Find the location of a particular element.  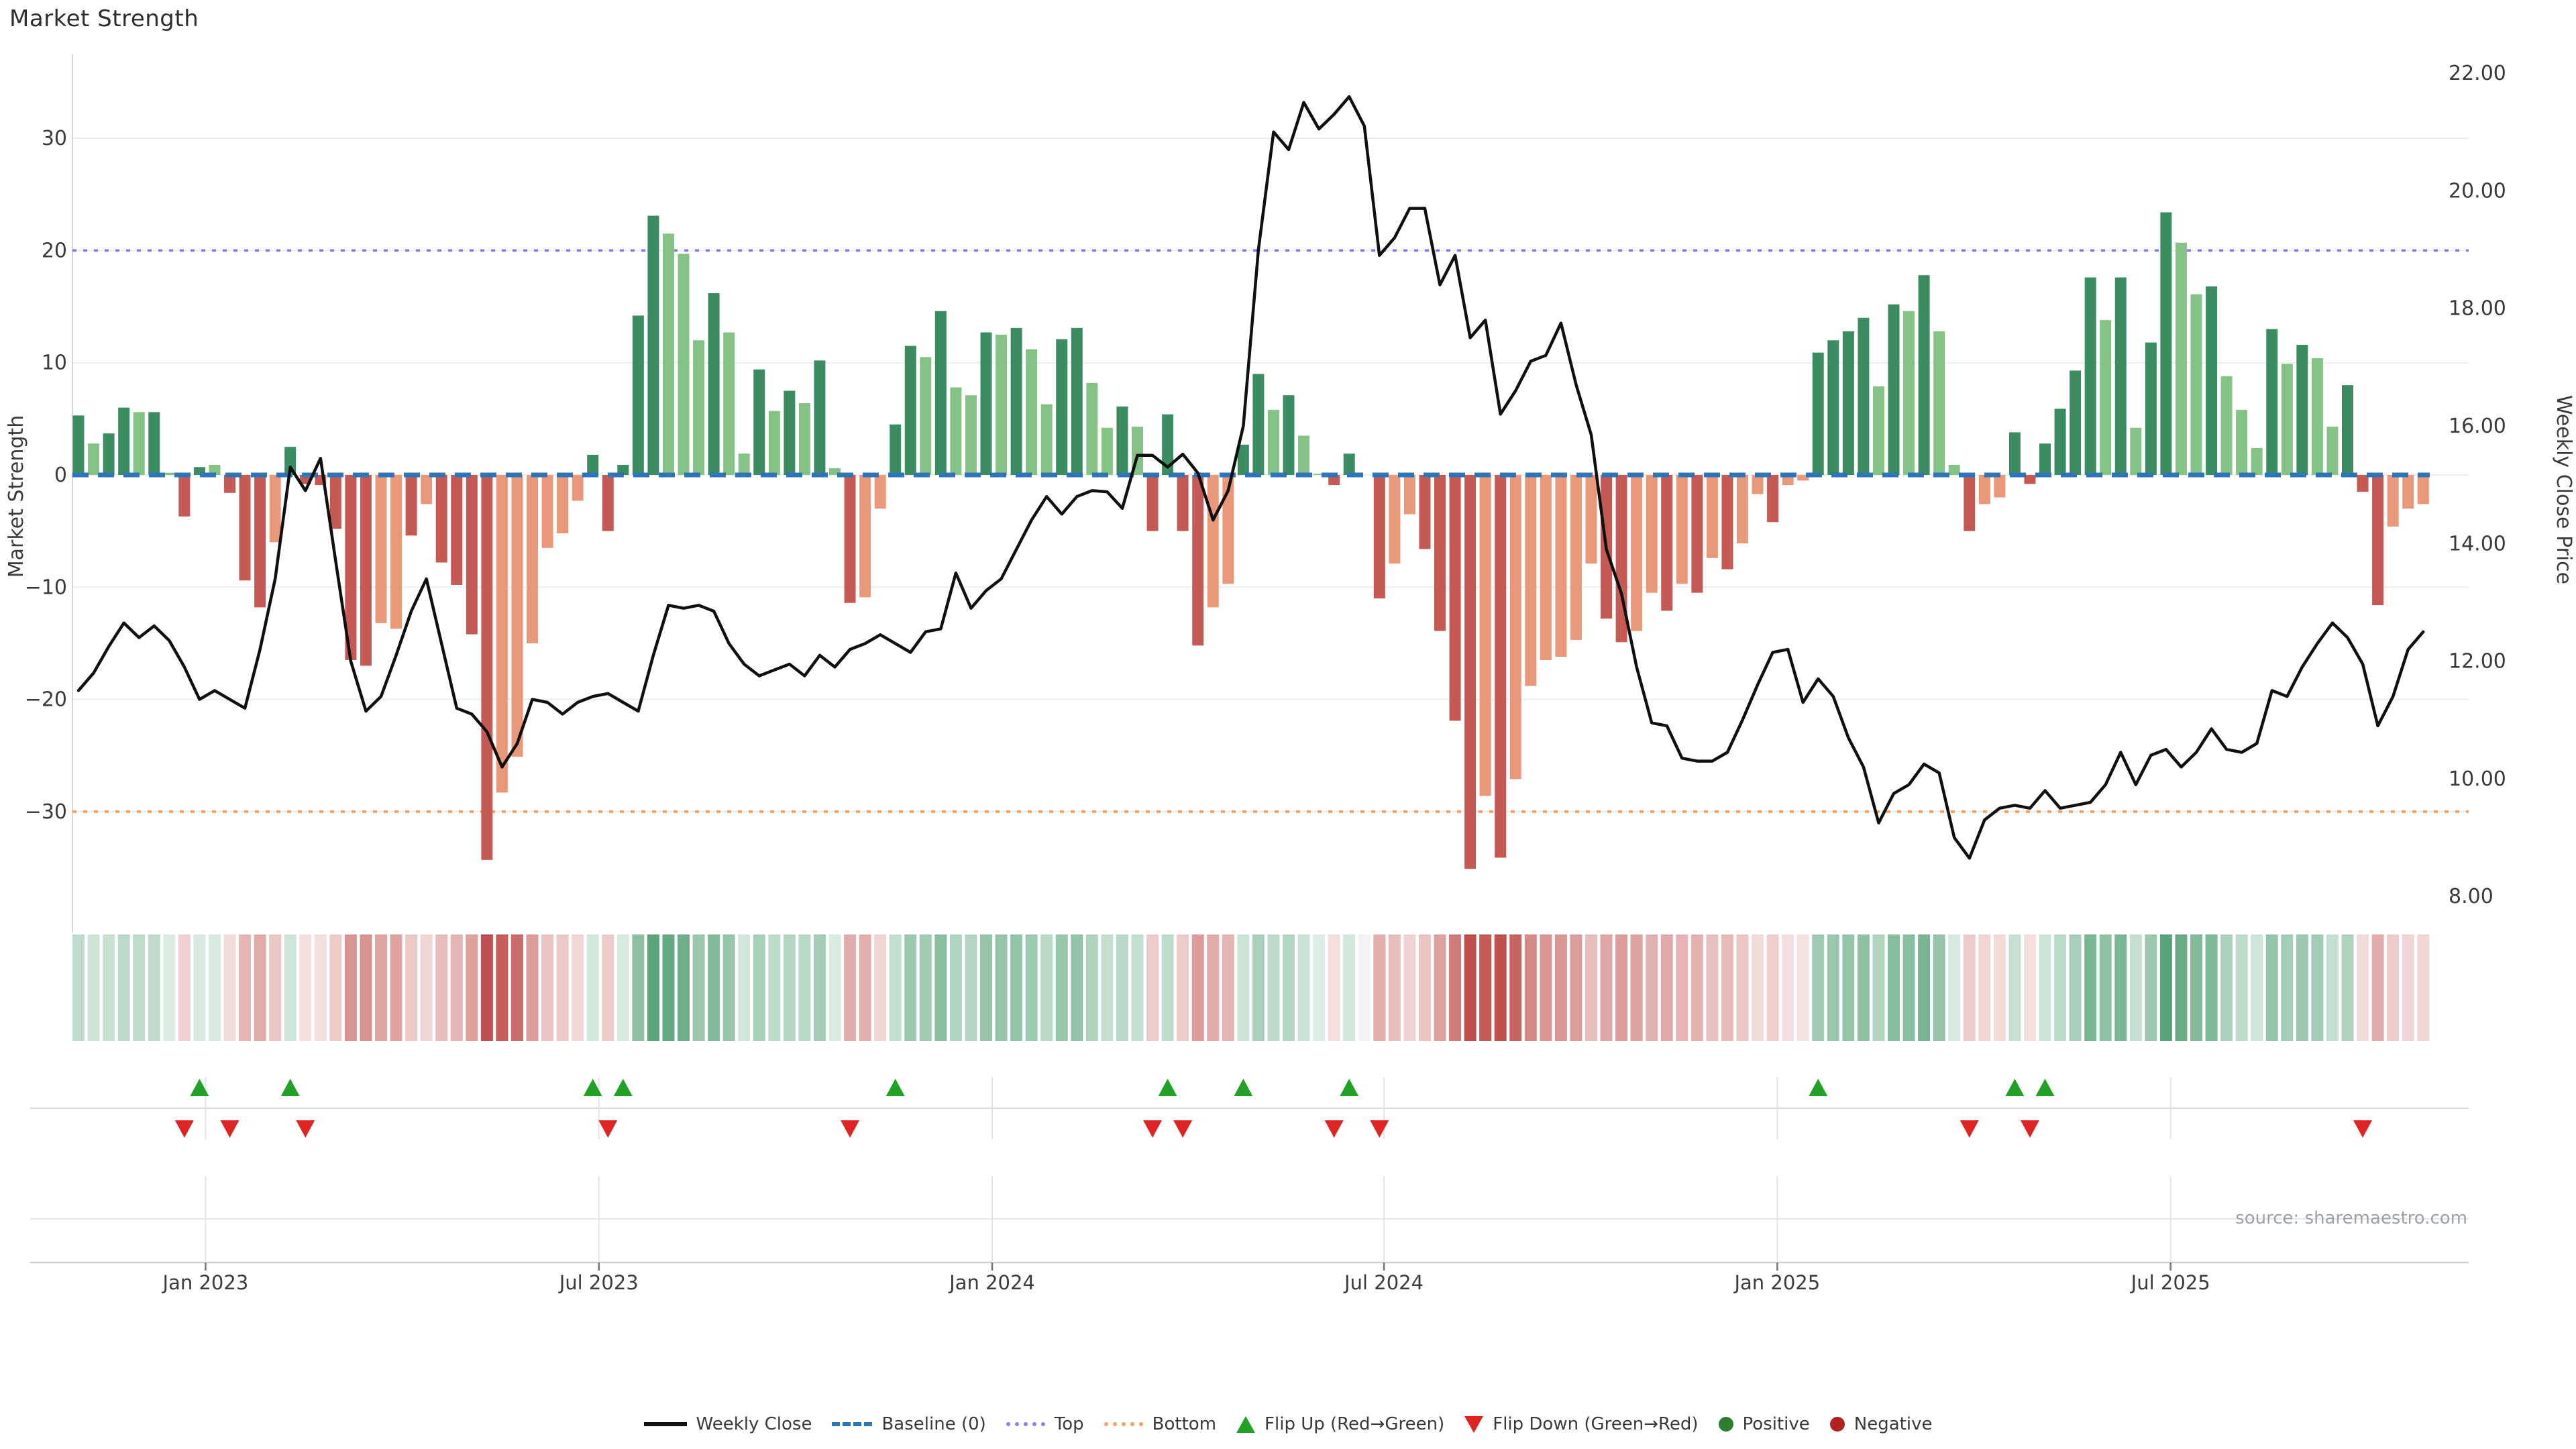

x-axis-tick-label: Jul 2025 is located at coordinates (2170, 1282).